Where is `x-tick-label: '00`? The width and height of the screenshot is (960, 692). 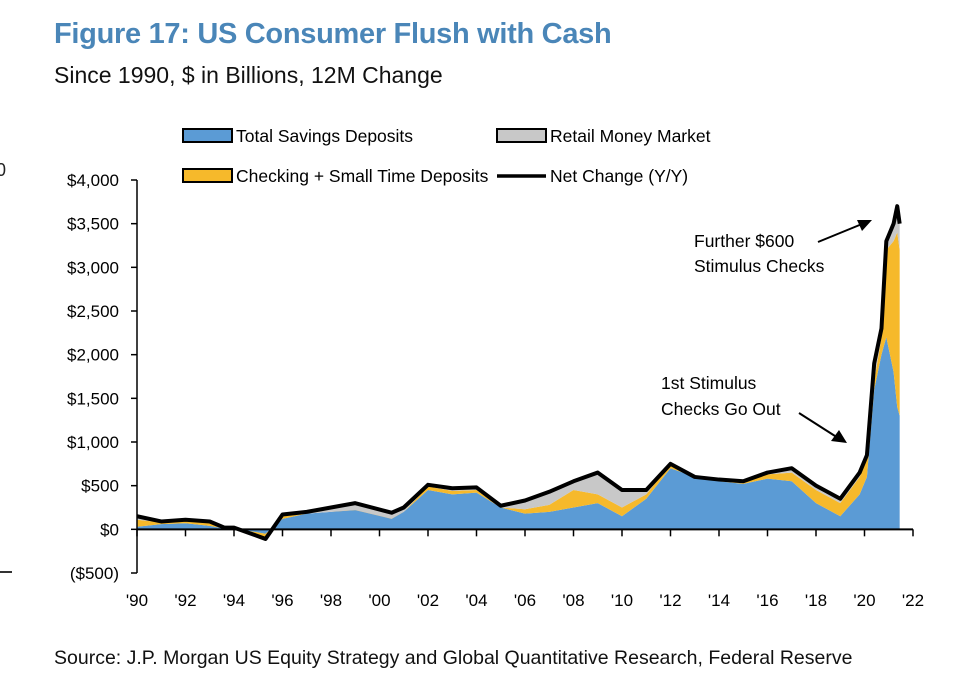 x-tick-label: '00 is located at coordinates (379, 600).